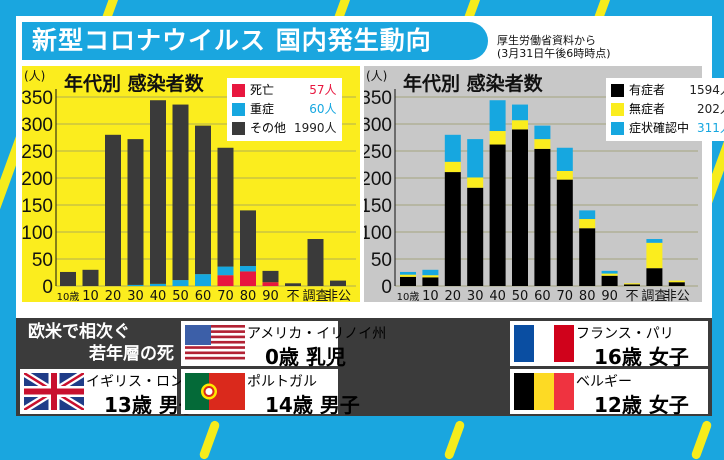  Describe the element at coordinates (376, 76) in the screenshot. I see `y-axis-unit: (人)` at that location.